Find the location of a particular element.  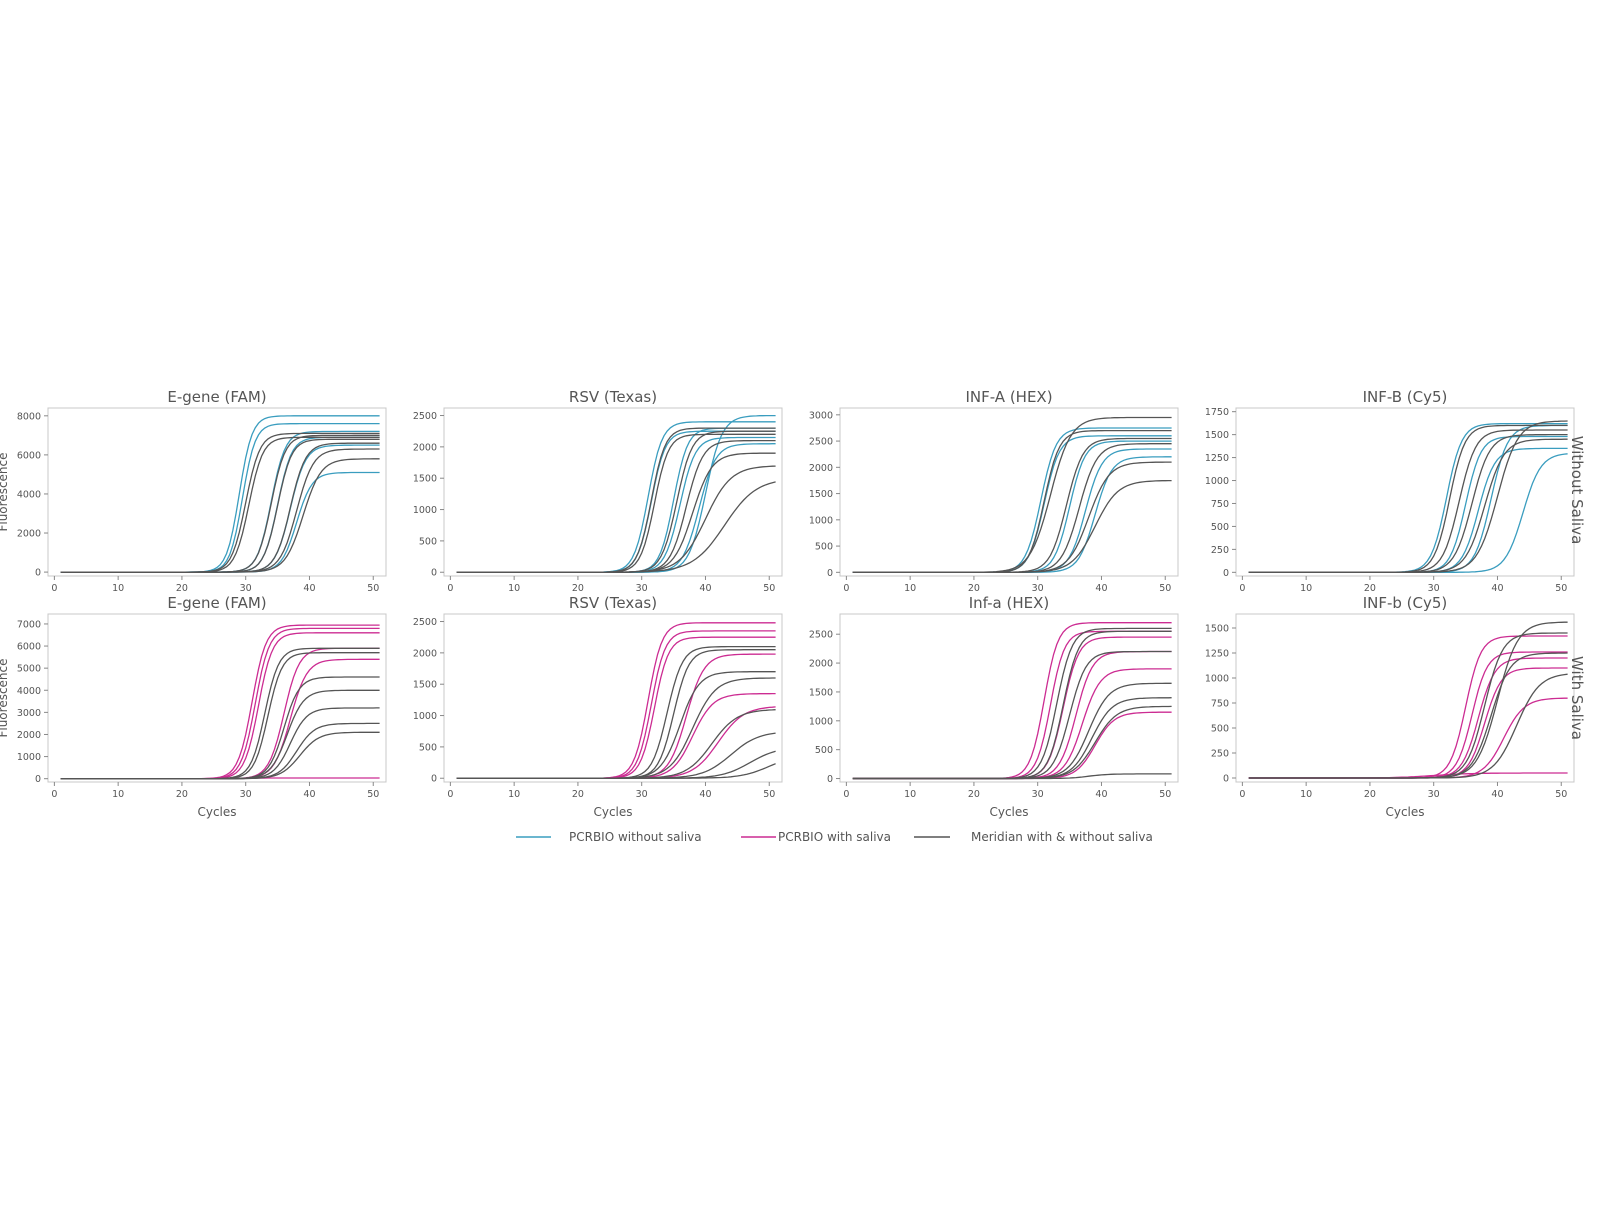

panel-title: INF-B (Cy5) is located at coordinates (1405, 397).